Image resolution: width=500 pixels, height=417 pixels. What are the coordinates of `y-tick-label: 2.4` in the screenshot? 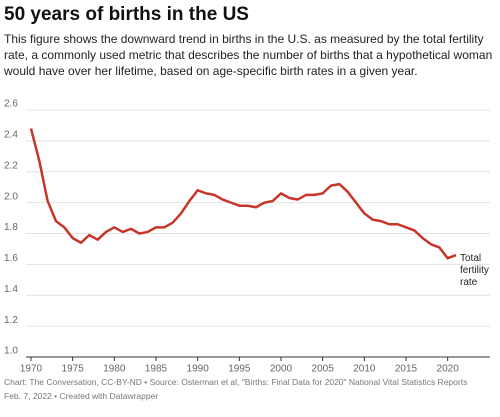 It's located at (11, 135).